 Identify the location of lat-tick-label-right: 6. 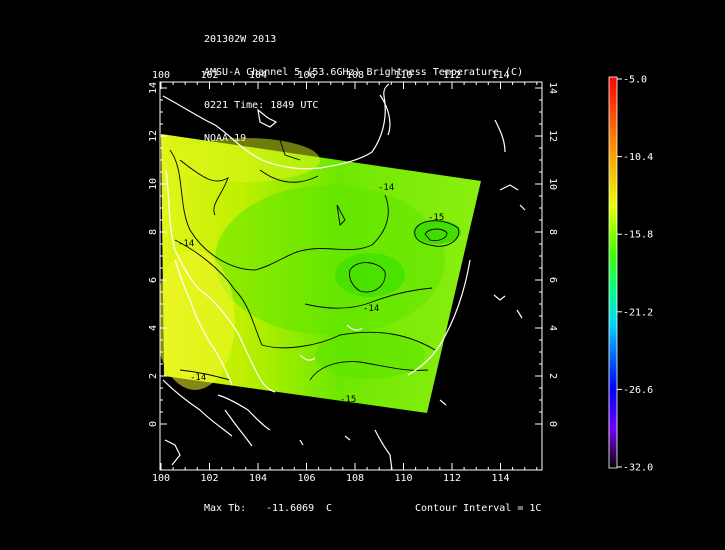
(552, 280).